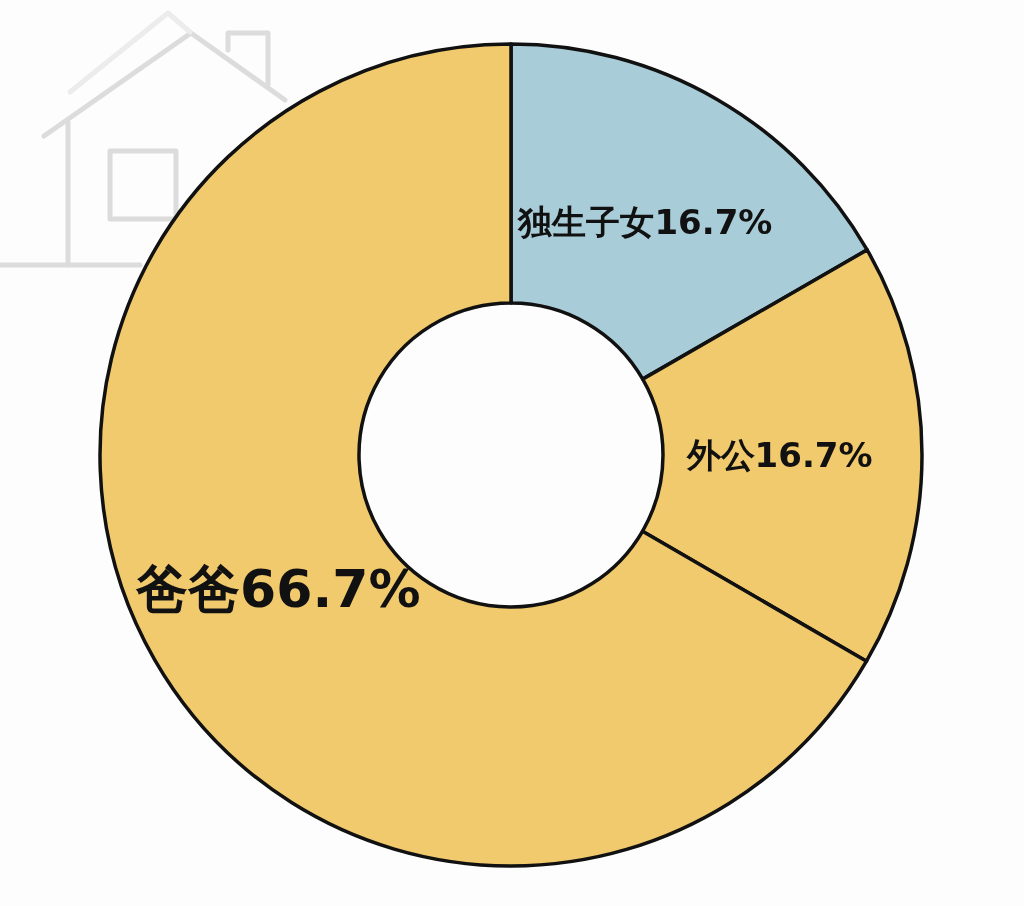  Describe the element at coordinates (645, 222) in the screenshot. I see `slice-label: 独生子女16.7%` at that location.